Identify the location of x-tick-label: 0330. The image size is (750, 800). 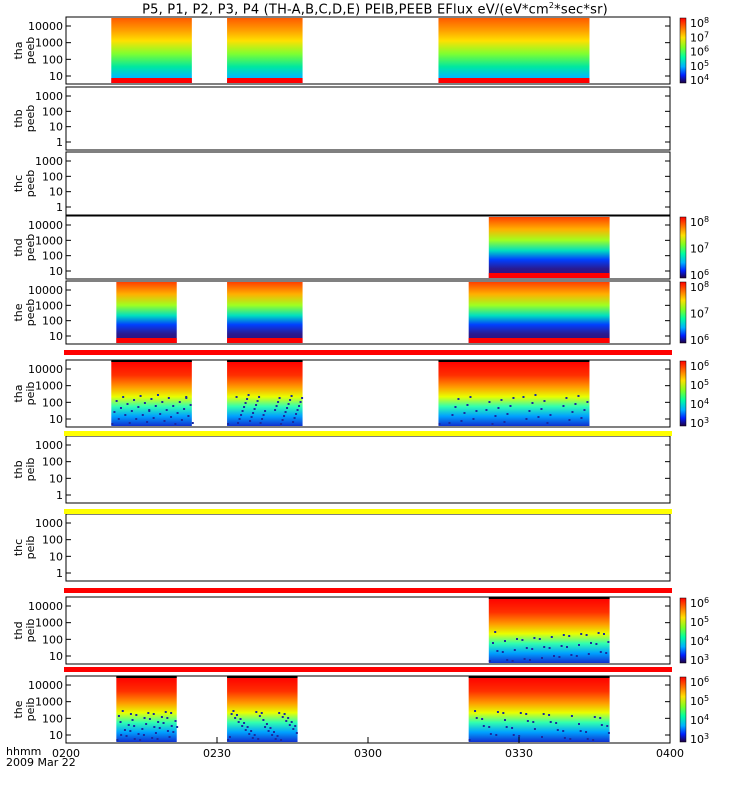
(519, 753).